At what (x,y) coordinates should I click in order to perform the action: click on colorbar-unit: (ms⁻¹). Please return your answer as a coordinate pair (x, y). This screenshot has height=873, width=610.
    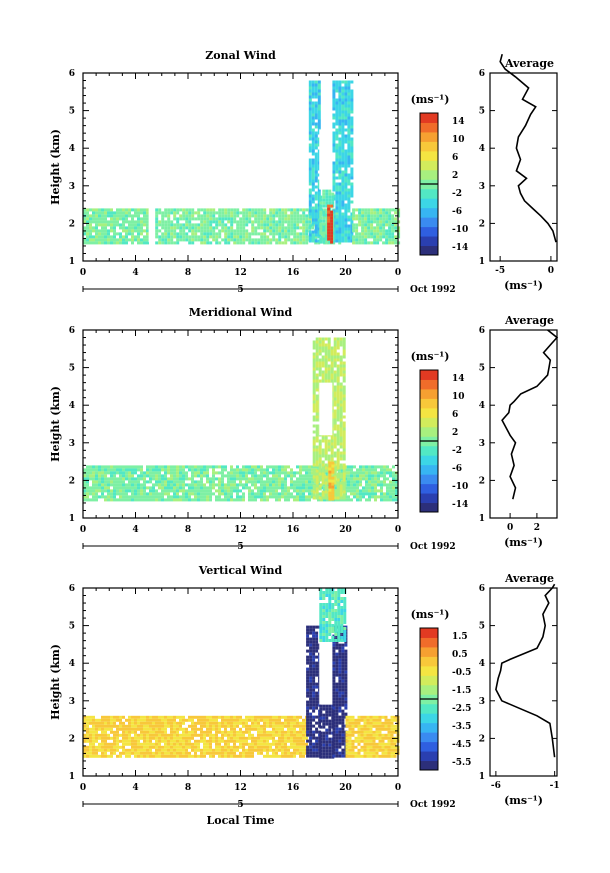
    Looking at the image, I should click on (430, 356).